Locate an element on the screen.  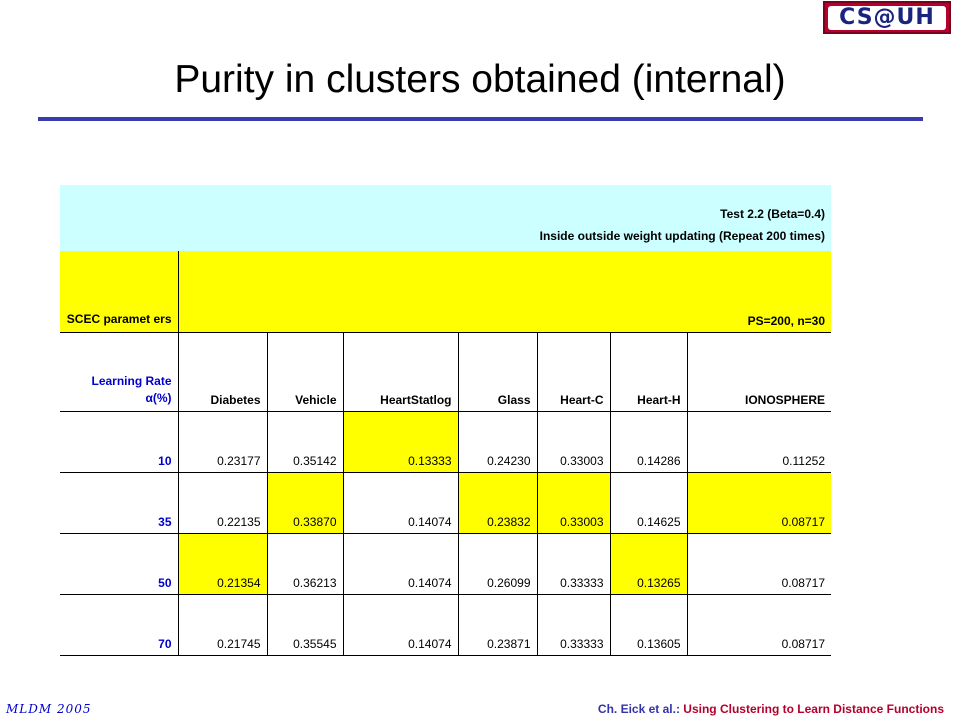
value-cell: 0.13605 is located at coordinates (648, 625).